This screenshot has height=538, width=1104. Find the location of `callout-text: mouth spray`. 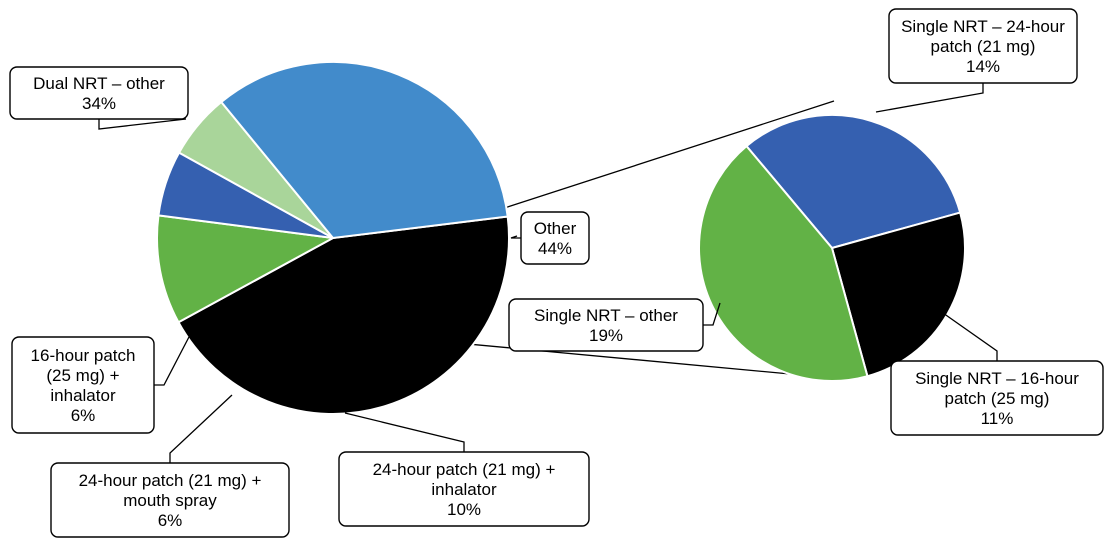

callout-text: mouth spray is located at coordinates (170, 500).